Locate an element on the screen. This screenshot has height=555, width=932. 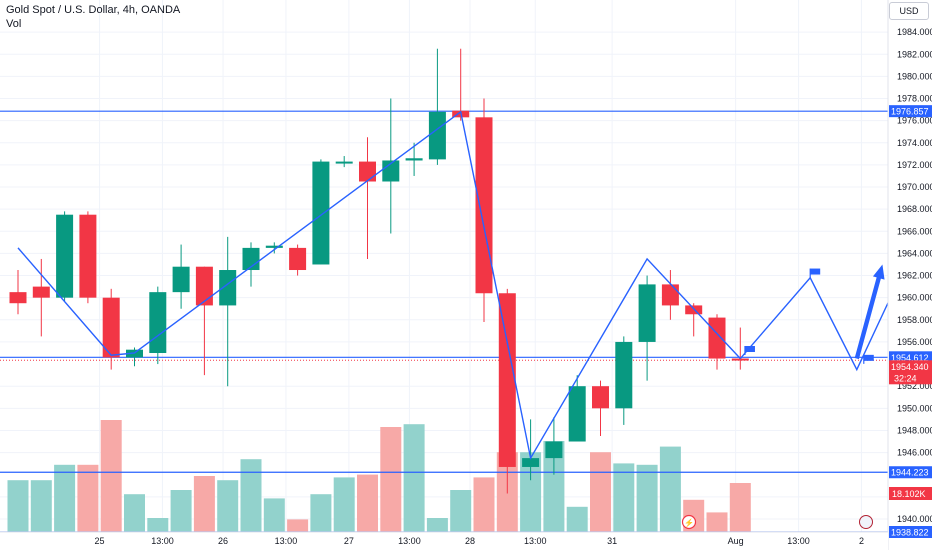
x-tick-label: 26 is located at coordinates (223, 541).